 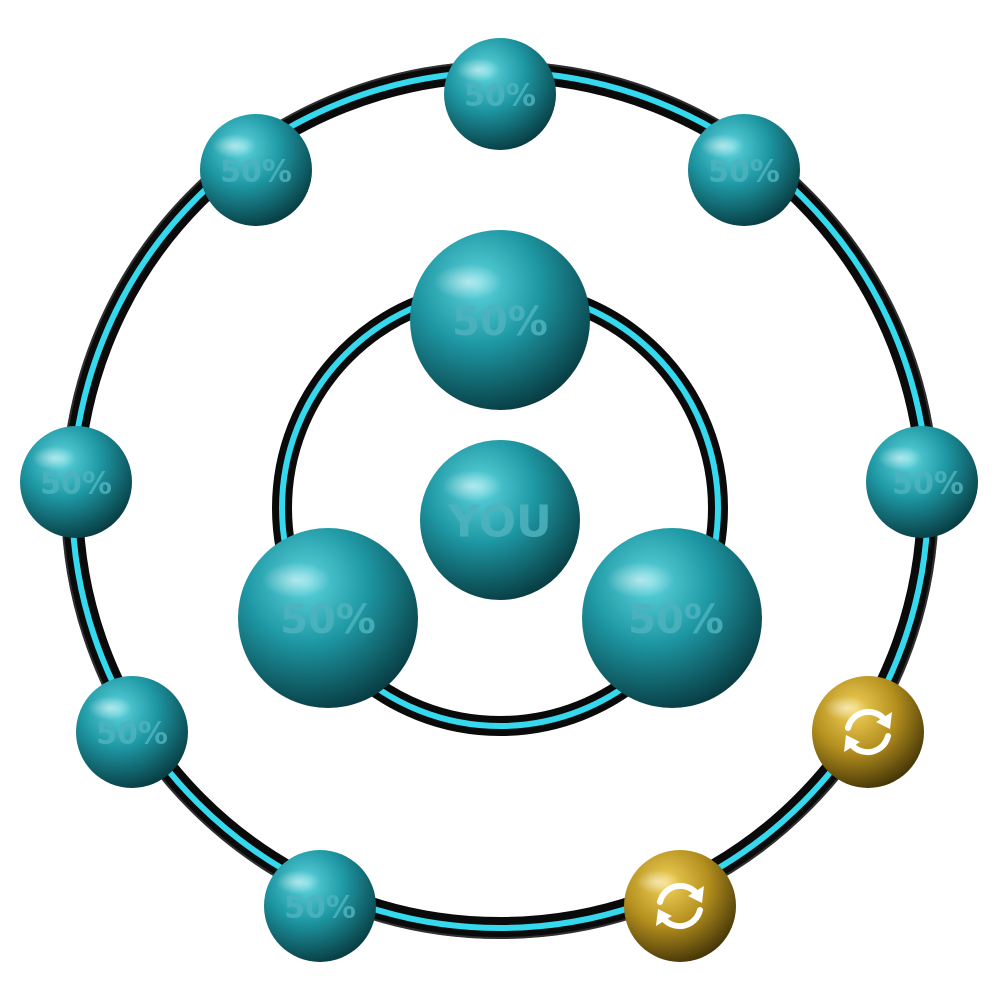 I want to click on outer-node-left-label: 50%, so click(x=76, y=484).